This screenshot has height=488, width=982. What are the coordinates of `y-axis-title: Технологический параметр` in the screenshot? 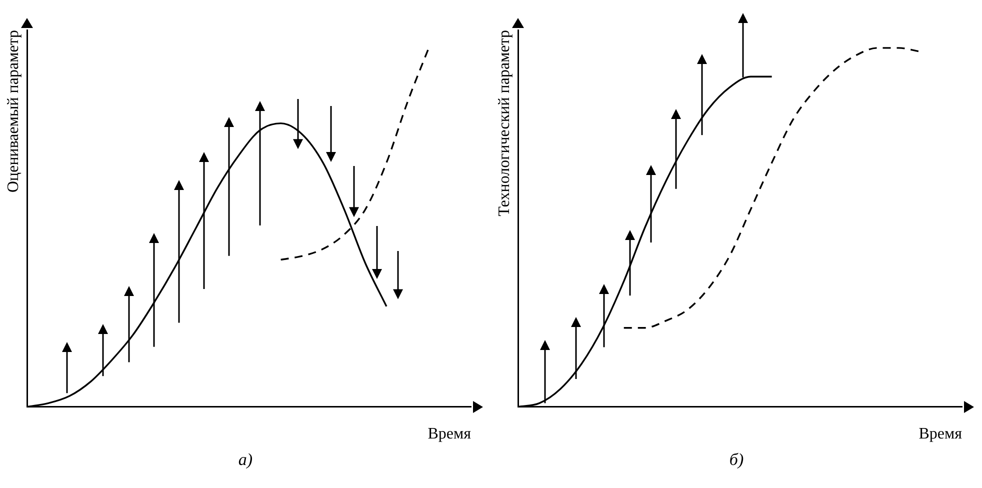 It's located at (504, 123).